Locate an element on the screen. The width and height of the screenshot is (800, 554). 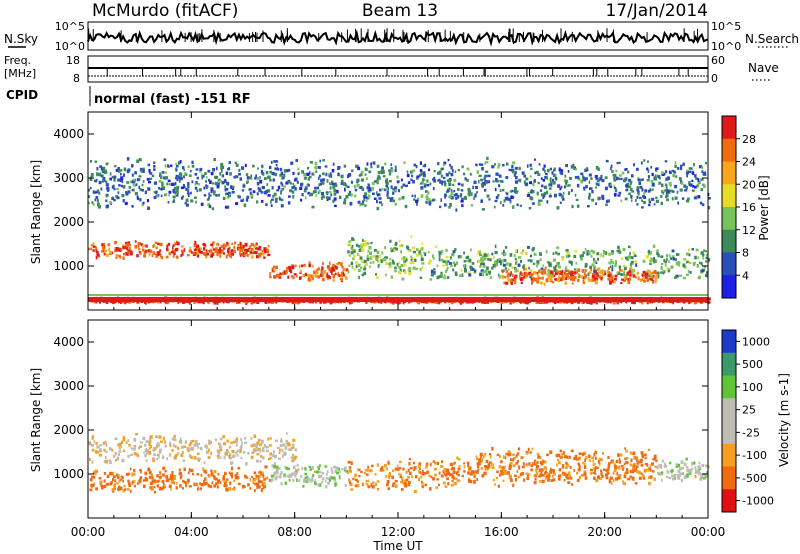
noise-right-tick-top: 10^5 is located at coordinates (726, 26).